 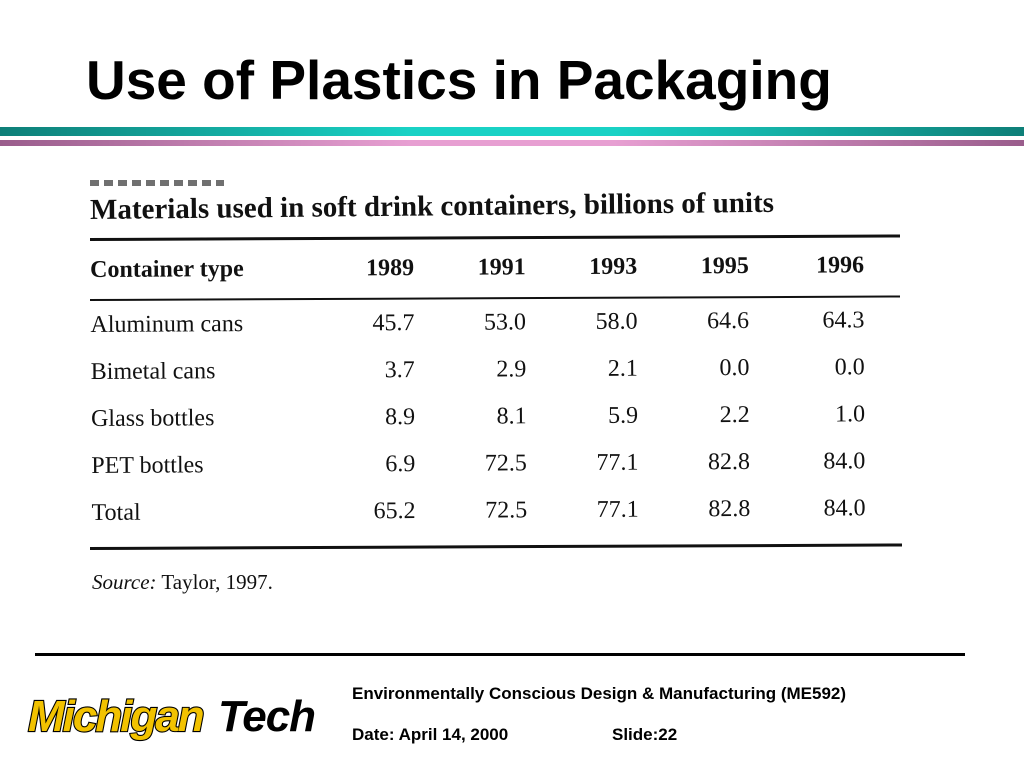 What do you see at coordinates (491, 417) in the screenshot?
I see `table-row: Glass bottles 8.9 8.1 5.9 2.2 1.0` at bounding box center [491, 417].